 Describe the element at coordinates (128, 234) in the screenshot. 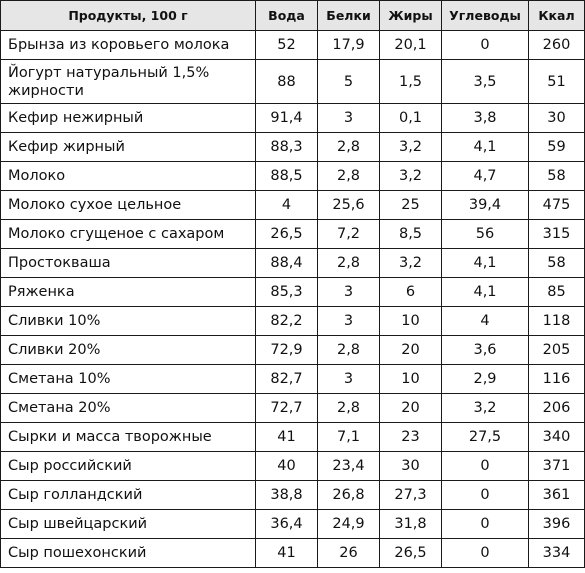

I see `product-name-cell: Молоко сгущеное с сахаром` at that location.